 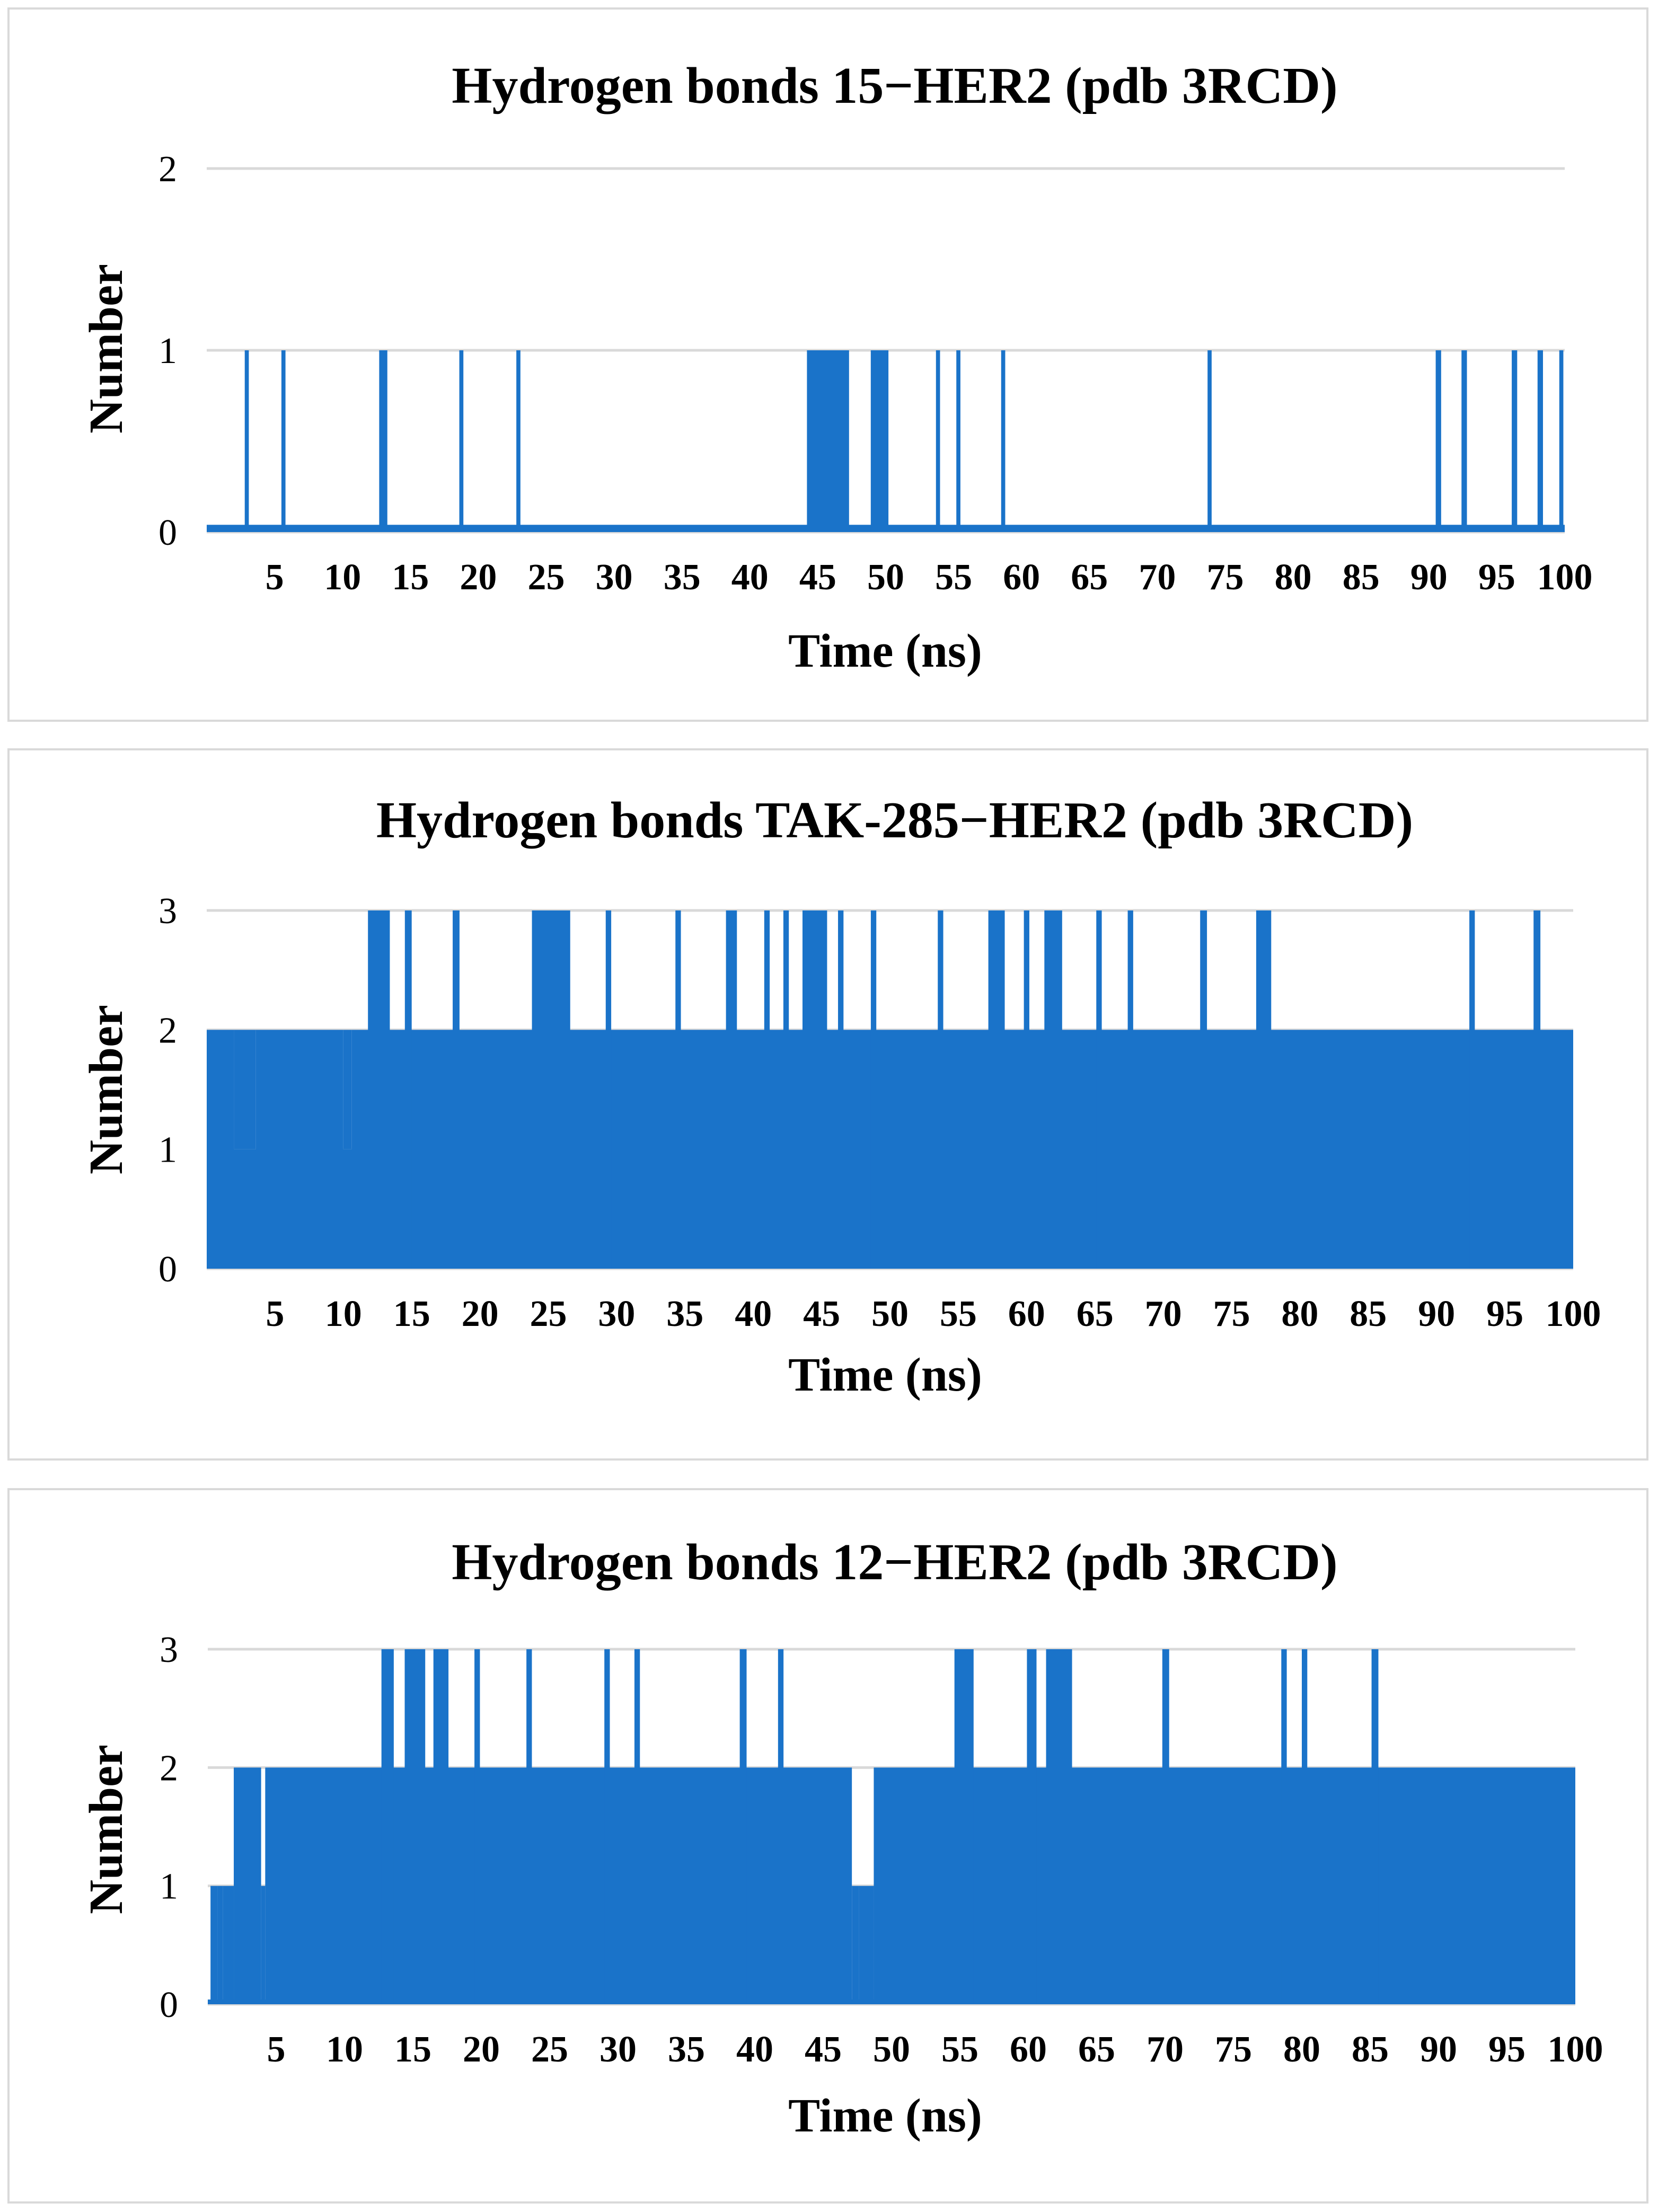 What do you see at coordinates (1233, 2049) in the screenshot?
I see `x-tick-label: 75` at bounding box center [1233, 2049].